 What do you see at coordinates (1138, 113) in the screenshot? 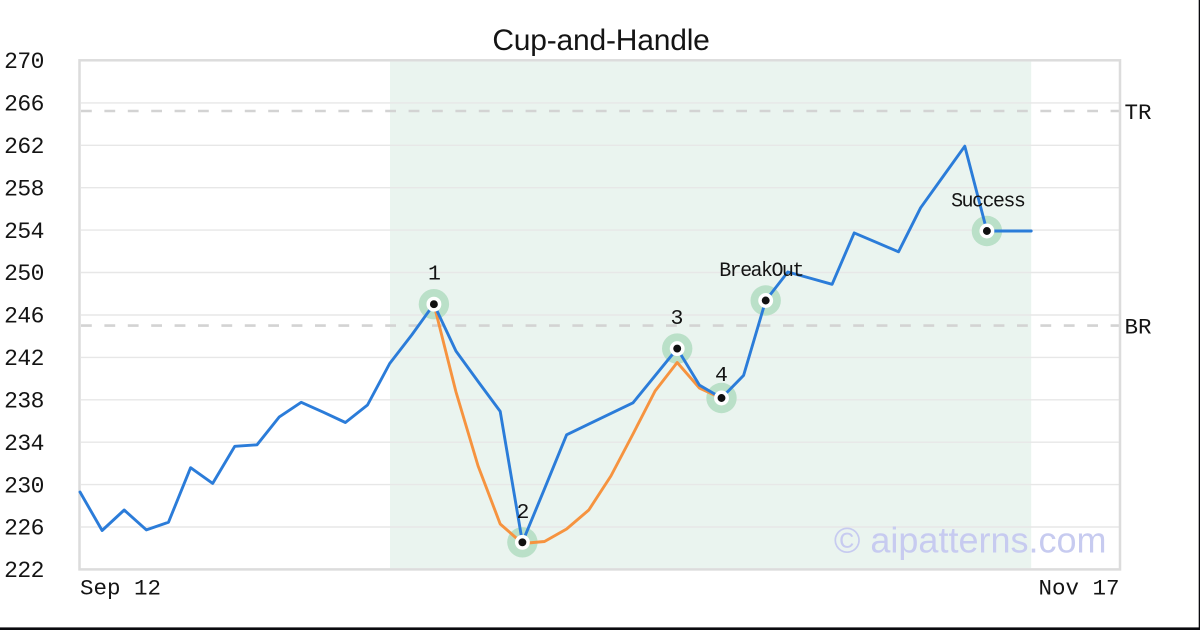
I see `svg-text: TR` at bounding box center [1138, 113].